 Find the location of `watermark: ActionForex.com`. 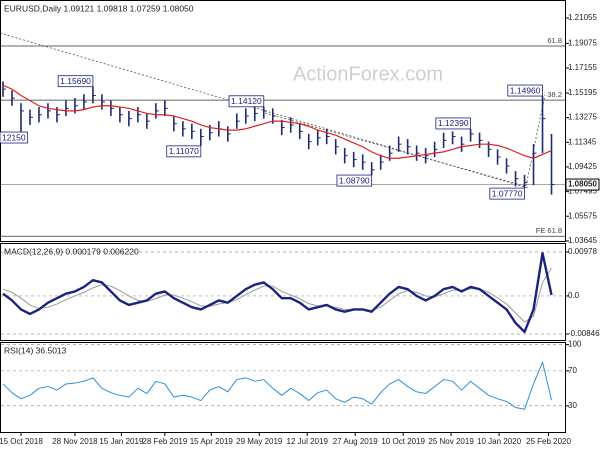

watermark: ActionForex.com is located at coordinates (368, 74).